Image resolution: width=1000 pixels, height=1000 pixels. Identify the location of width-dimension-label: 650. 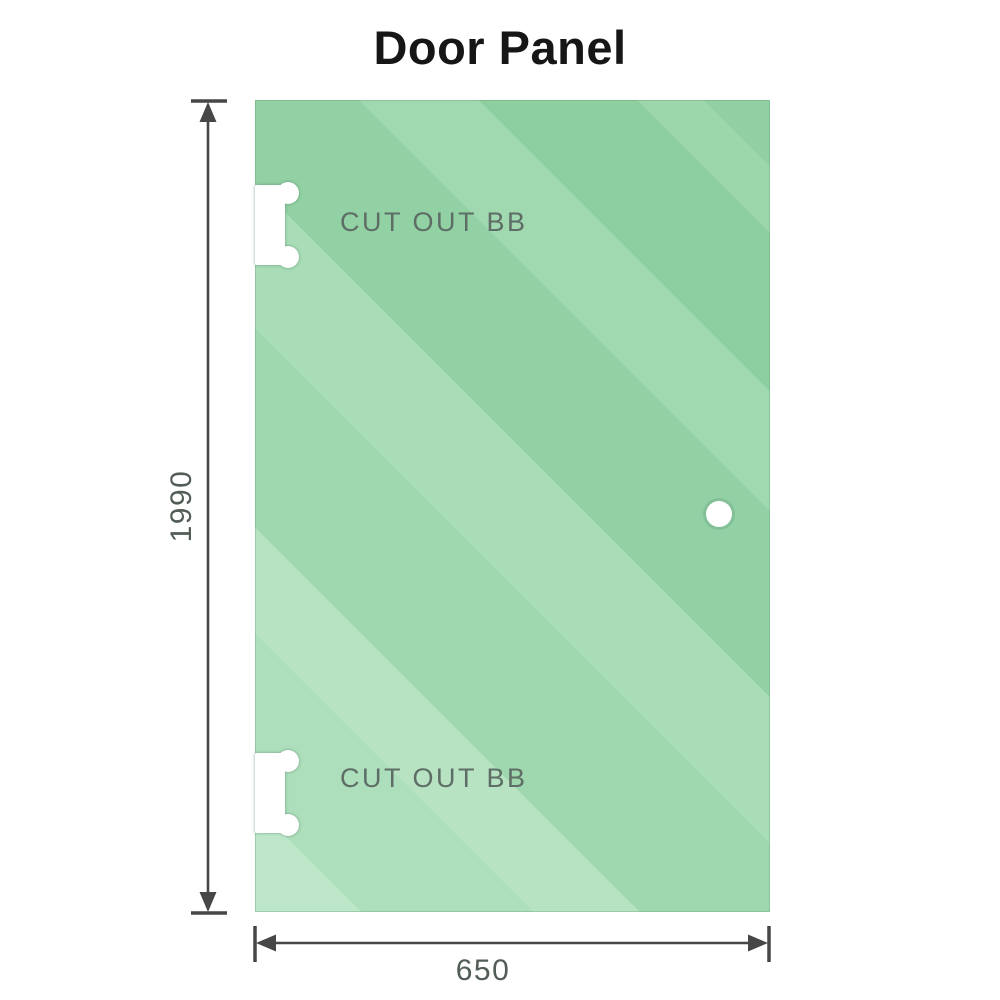
(483, 970).